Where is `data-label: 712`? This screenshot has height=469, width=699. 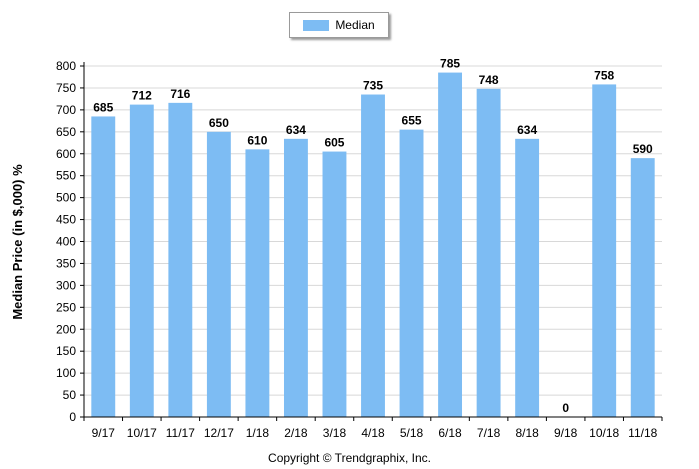 data-label: 712 is located at coordinates (142, 96).